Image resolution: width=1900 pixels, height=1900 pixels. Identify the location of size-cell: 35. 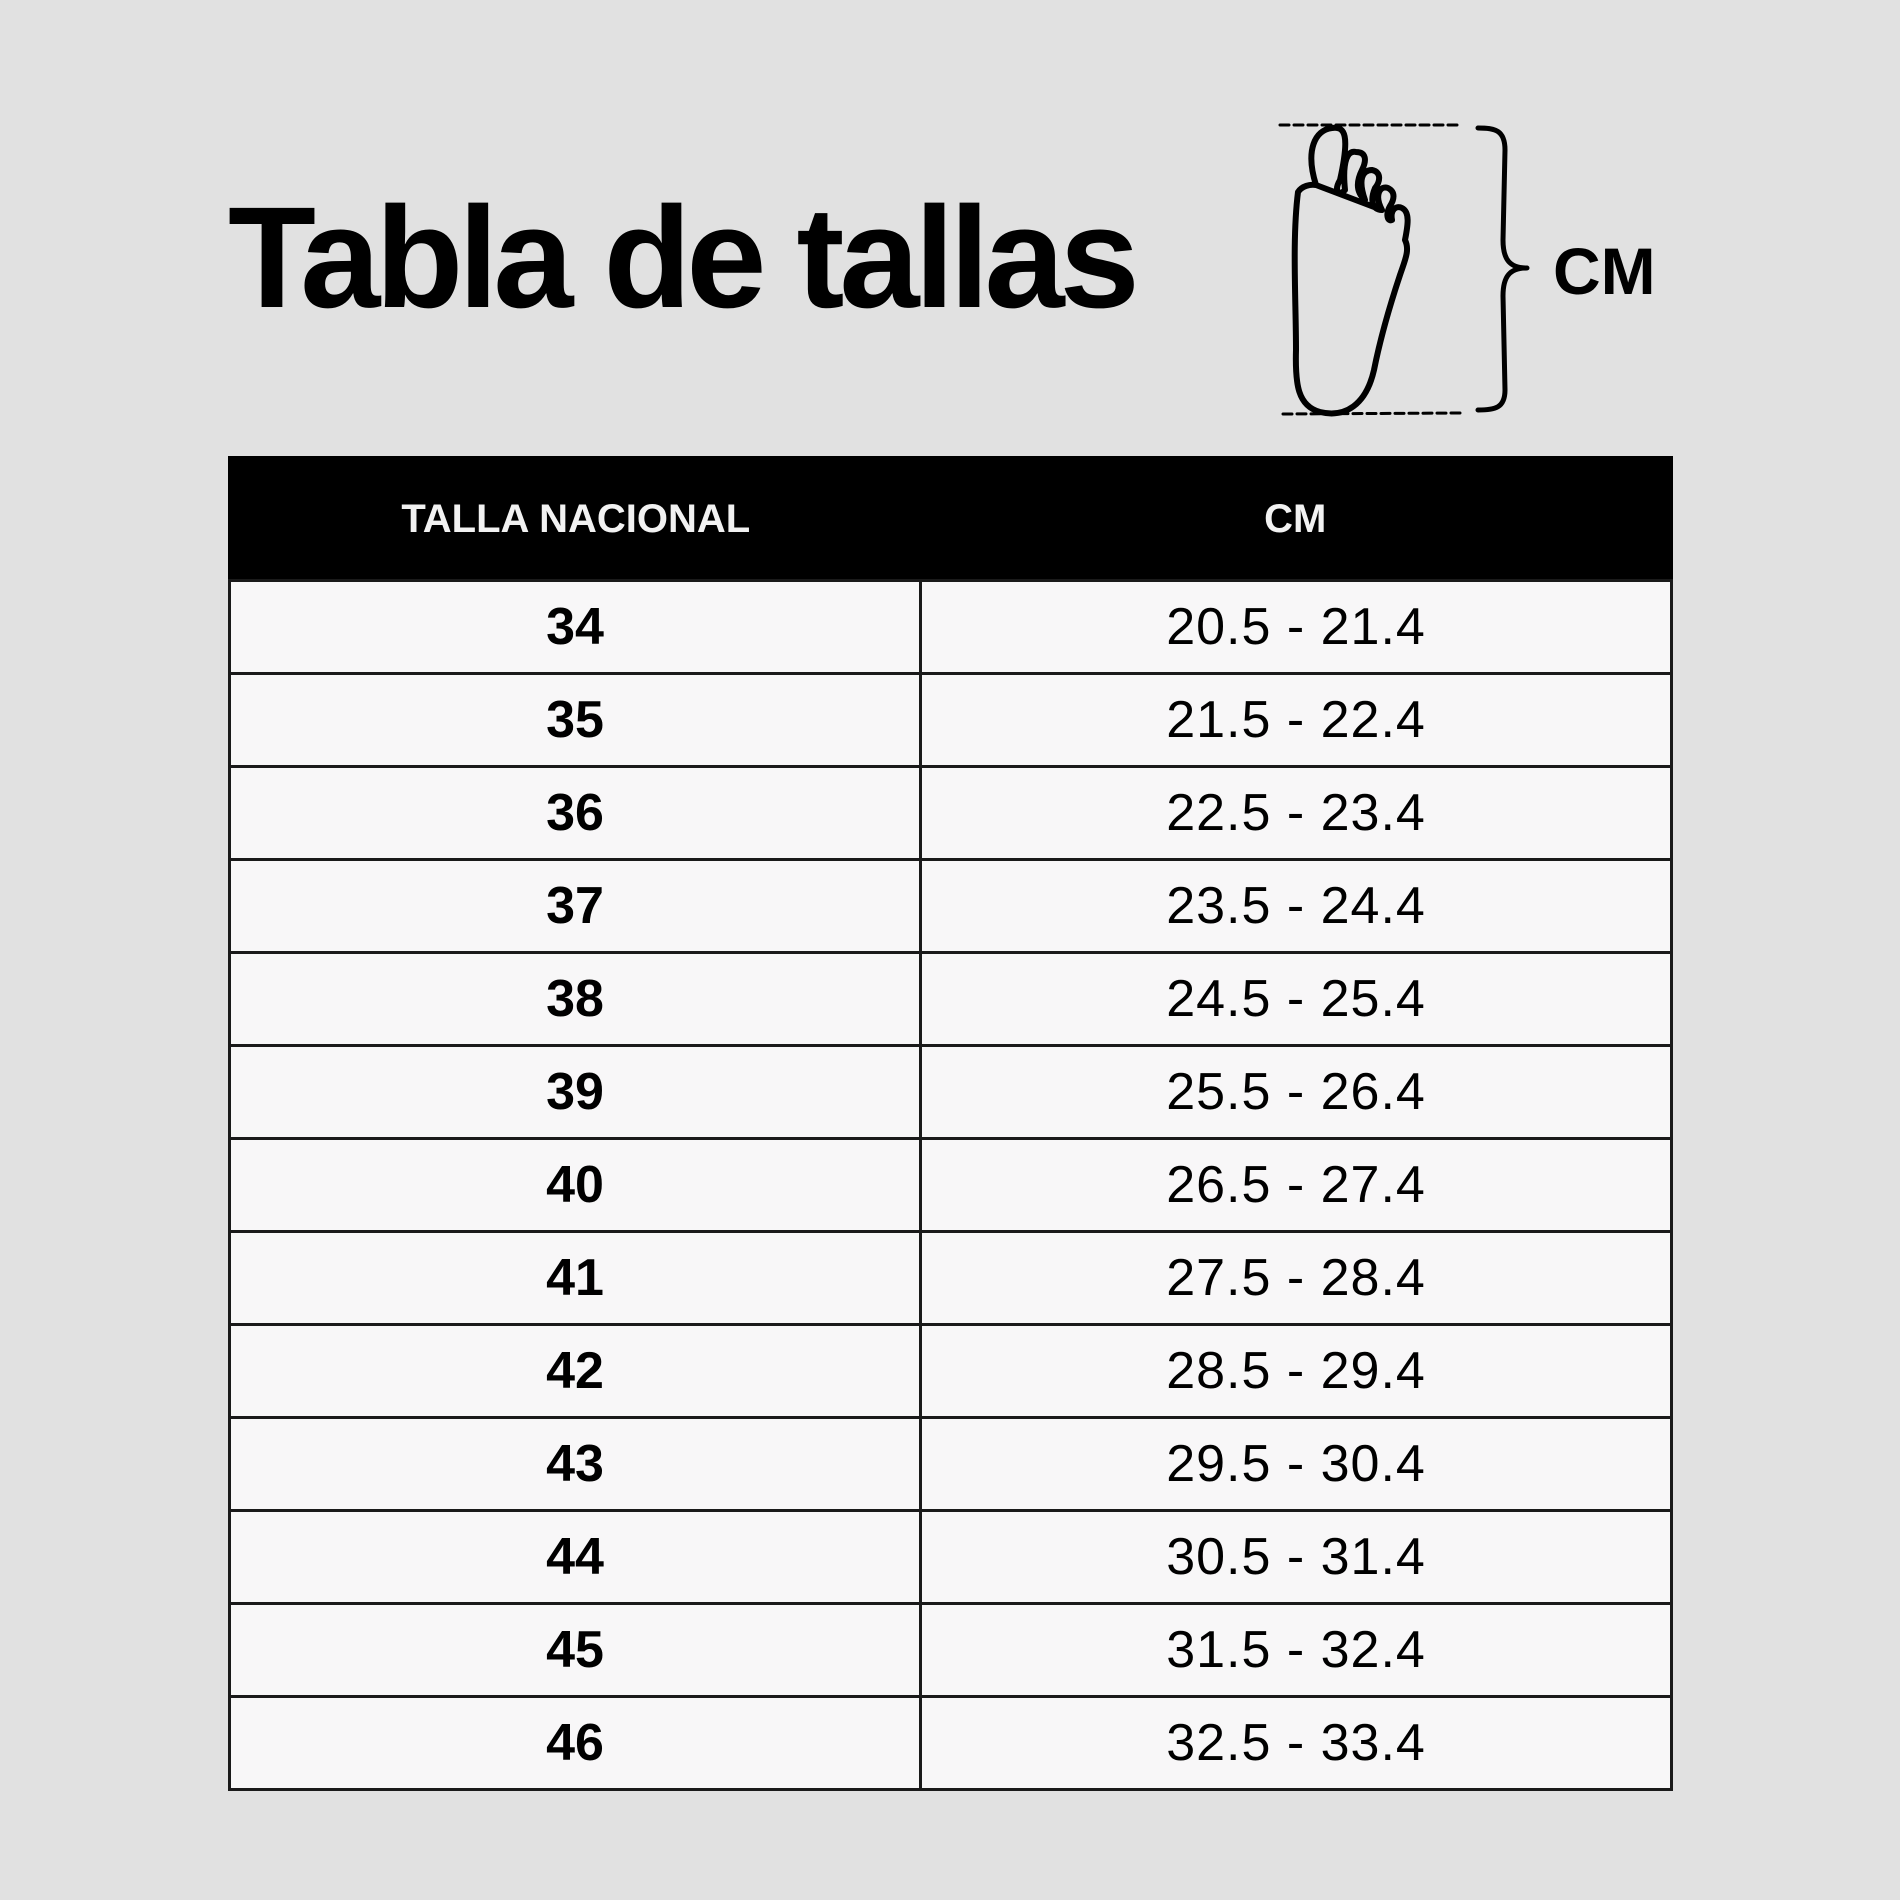
(575, 720).